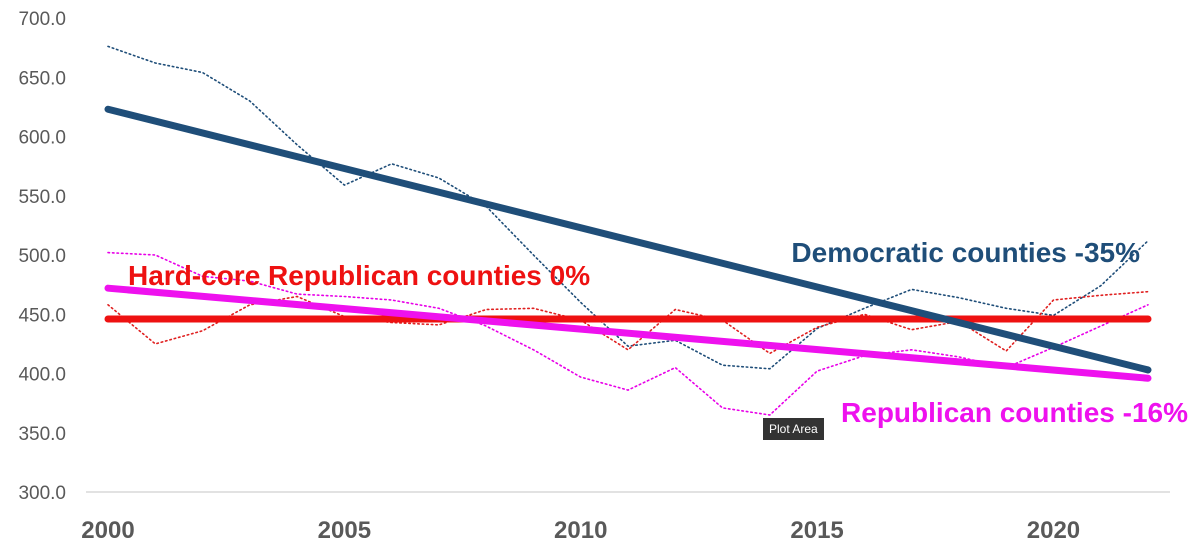 This screenshot has height=551, width=1200. Describe the element at coordinates (107, 530) in the screenshot. I see `x-tick-label: 2000` at that location.